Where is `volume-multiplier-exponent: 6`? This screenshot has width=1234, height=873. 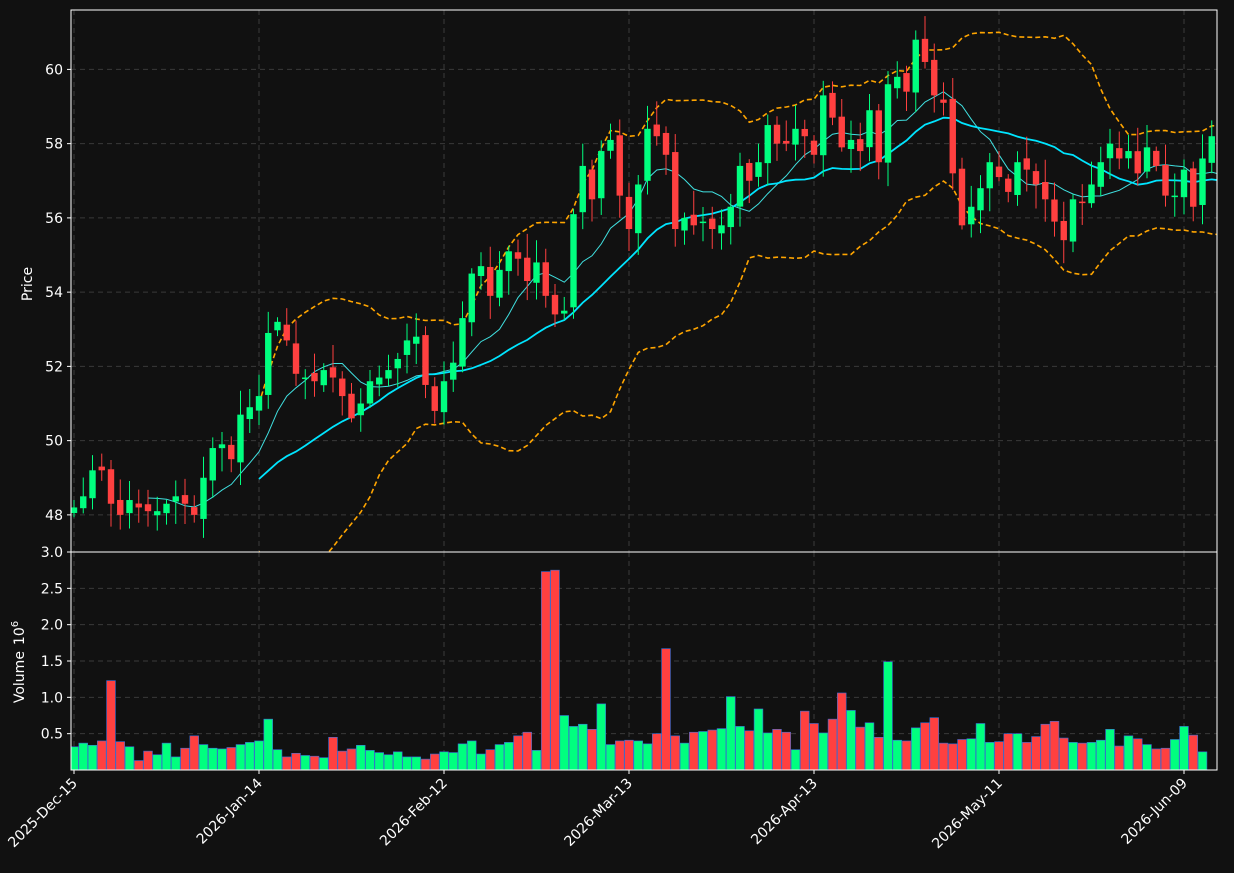 volume-multiplier-exponent: 6 is located at coordinates (15, 624).